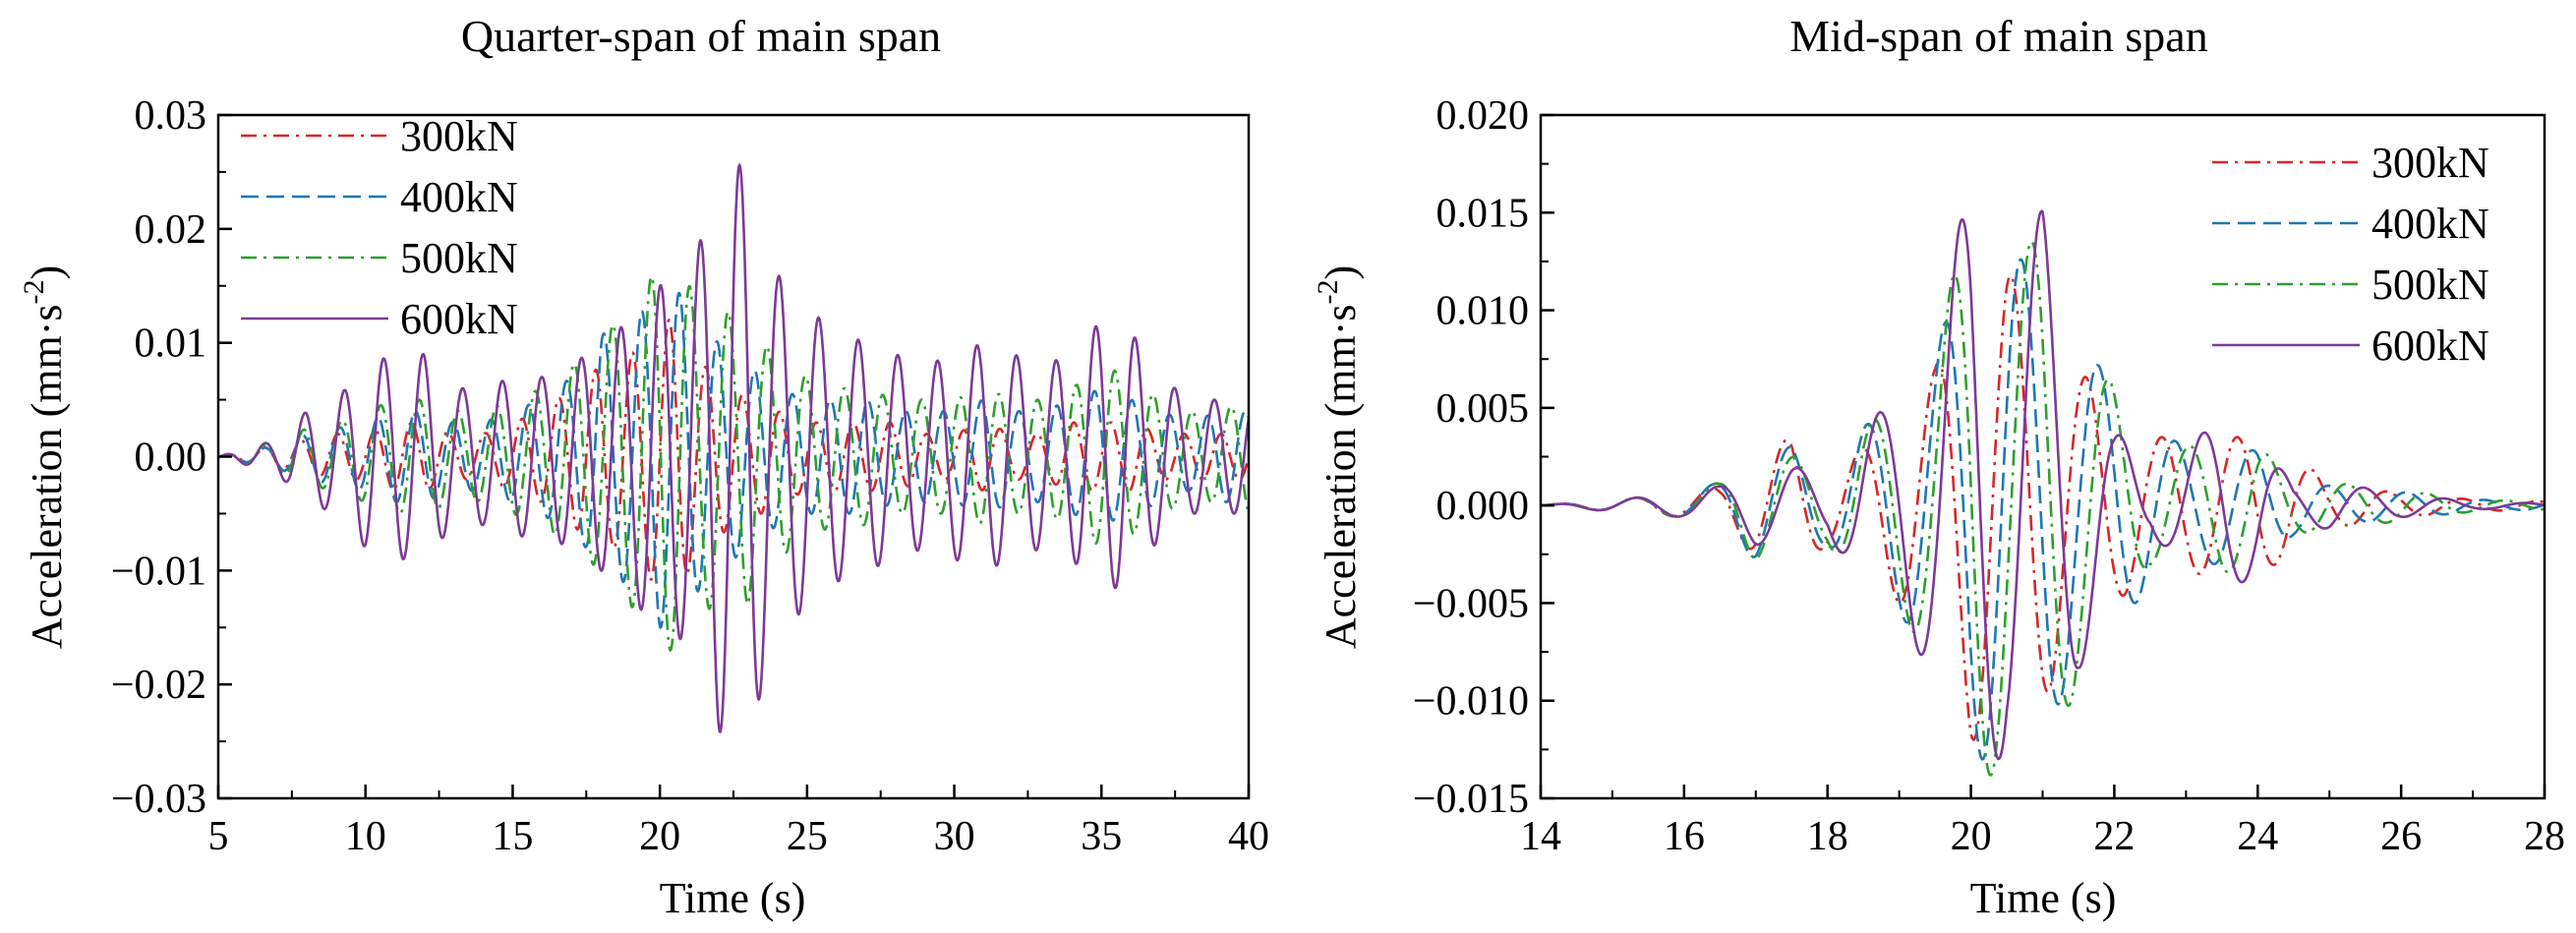  I want to click on y-tick-label: 0.005, so click(1483, 409).